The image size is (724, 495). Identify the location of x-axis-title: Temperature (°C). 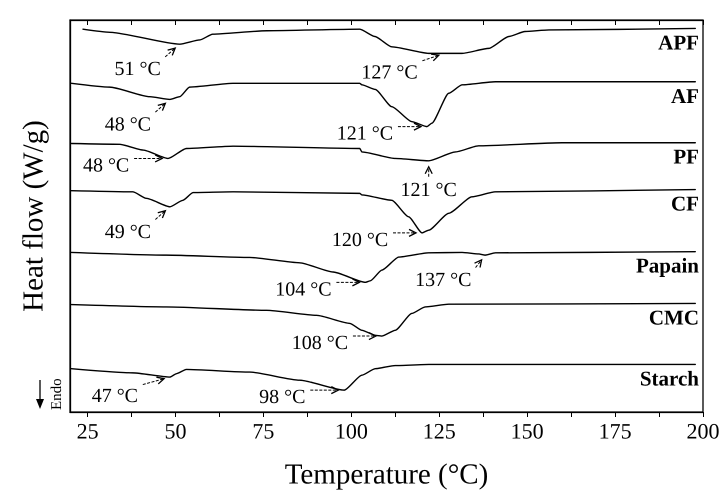
(386, 474).